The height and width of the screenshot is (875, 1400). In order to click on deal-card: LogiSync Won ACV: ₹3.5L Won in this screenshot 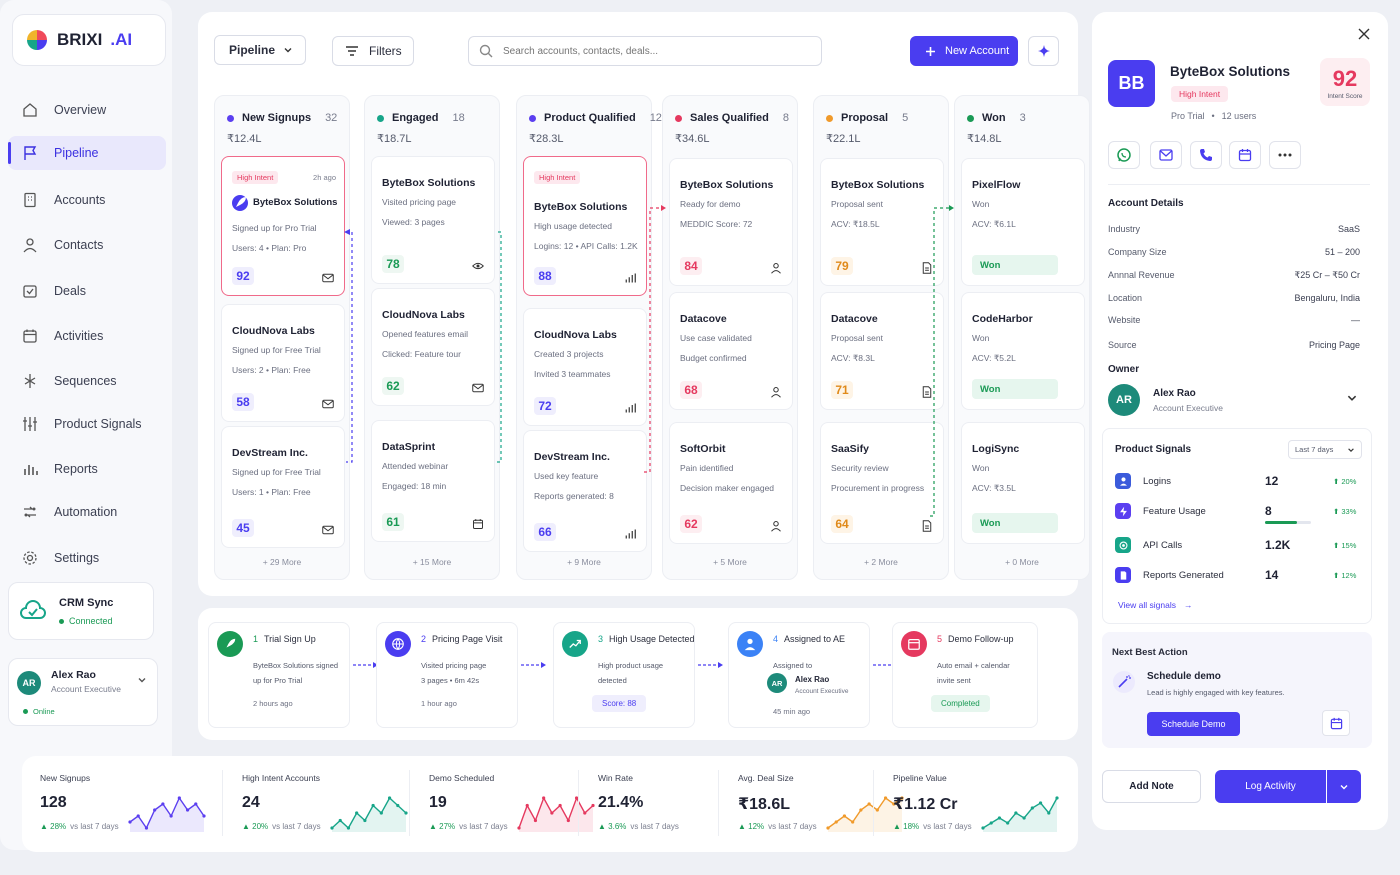, I will do `click(1023, 483)`.